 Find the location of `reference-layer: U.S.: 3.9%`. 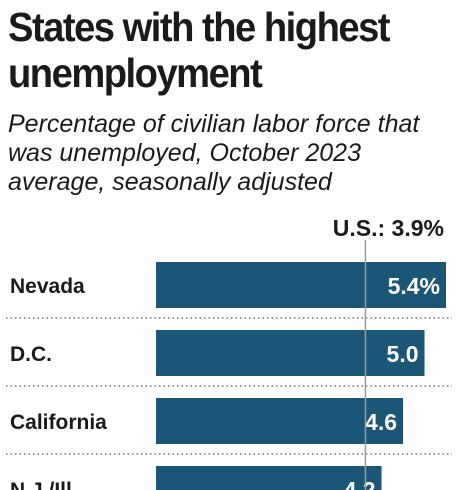

reference-layer: U.S.: 3.9% is located at coordinates (388, 352).